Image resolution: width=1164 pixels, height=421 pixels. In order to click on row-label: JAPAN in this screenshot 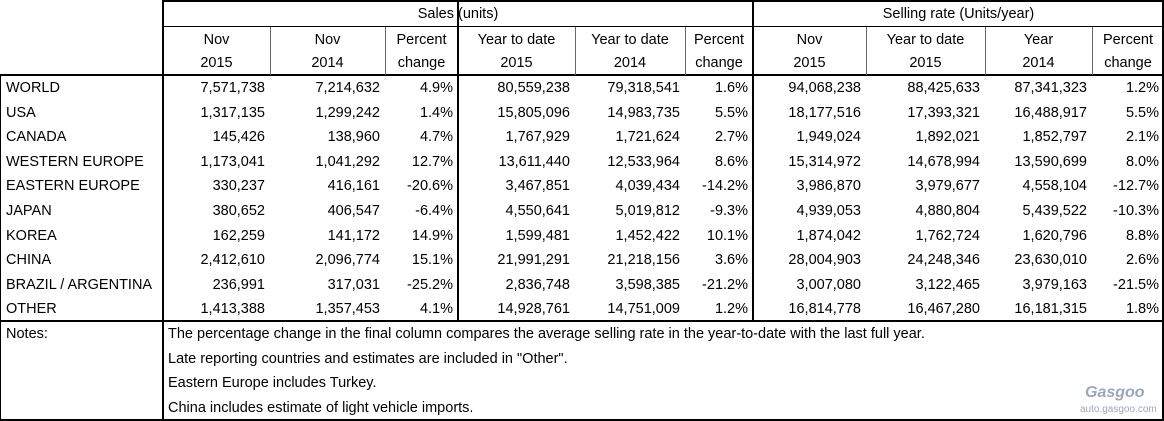, I will do `click(29, 211)`.